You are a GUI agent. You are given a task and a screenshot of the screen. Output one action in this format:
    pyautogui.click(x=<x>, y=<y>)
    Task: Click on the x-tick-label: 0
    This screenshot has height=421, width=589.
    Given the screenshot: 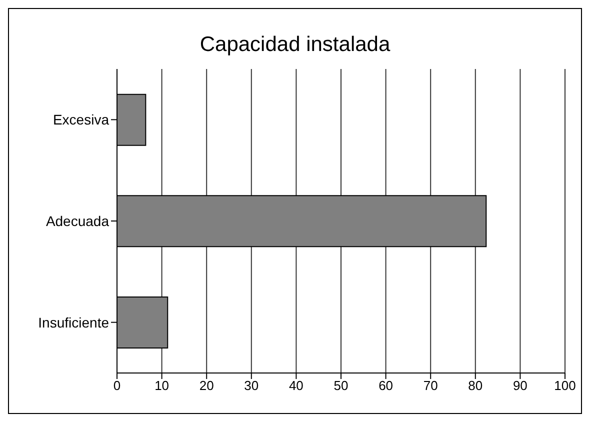 What is the action you would take?
    pyautogui.click(x=117, y=386)
    